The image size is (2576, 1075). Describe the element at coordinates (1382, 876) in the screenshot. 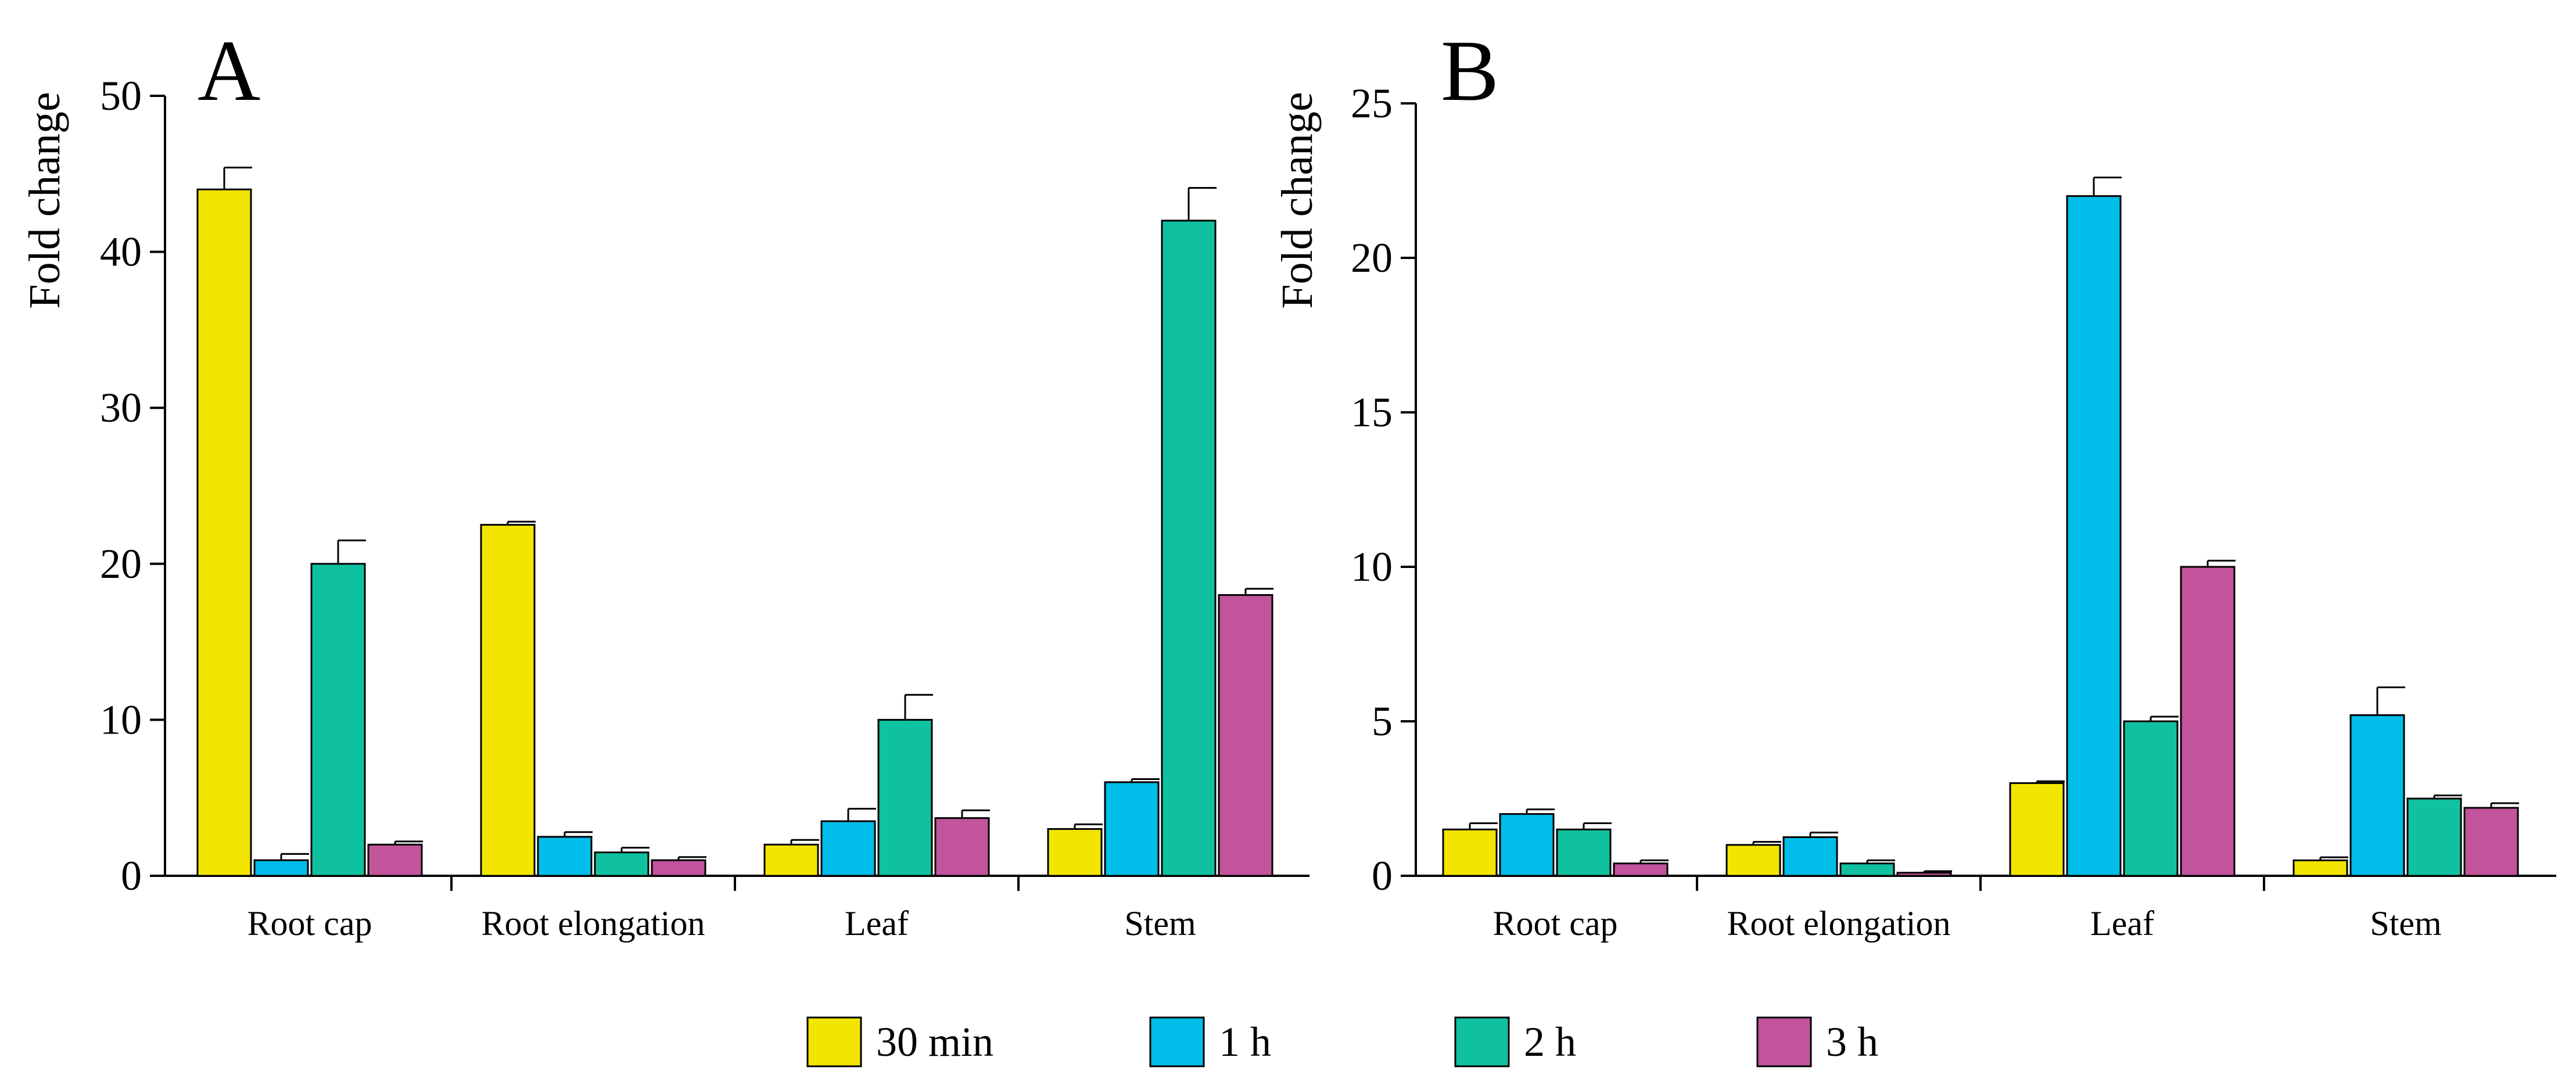

I see `panel-b-y-tick-label: 0` at that location.